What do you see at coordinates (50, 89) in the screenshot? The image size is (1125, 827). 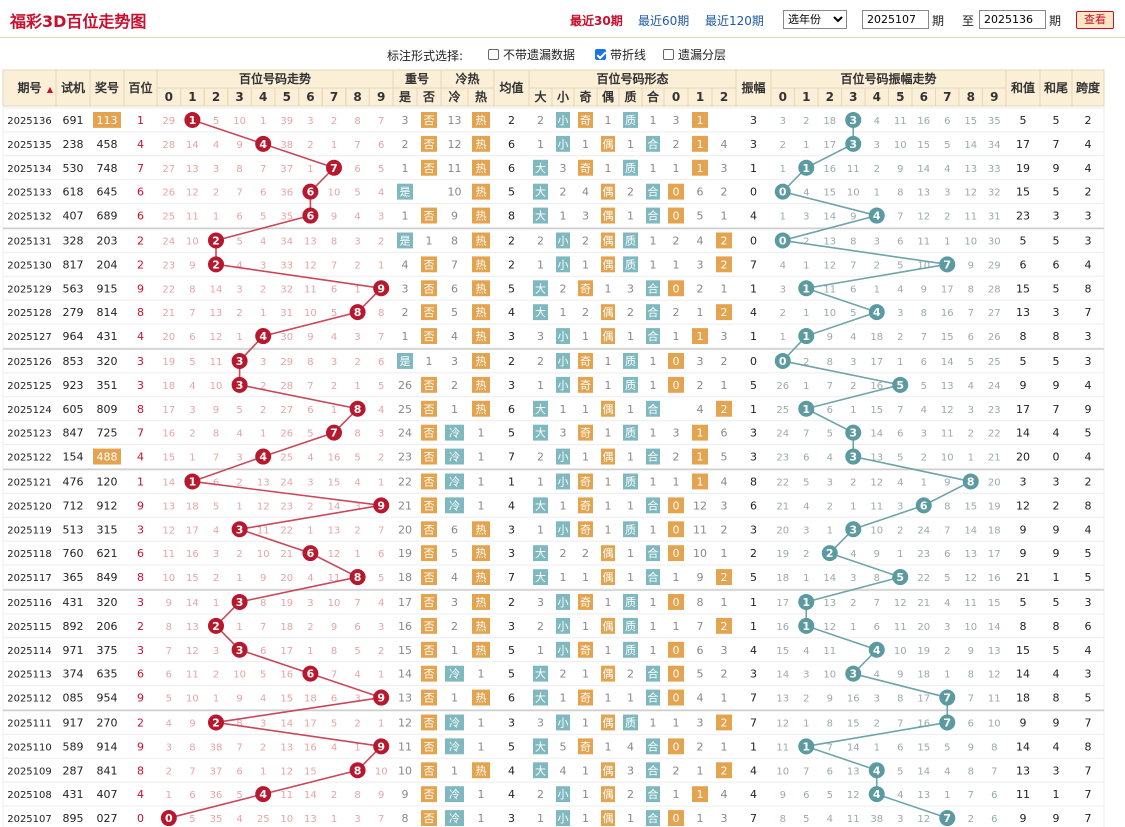 I see `sort-icon: ▲` at bounding box center [50, 89].